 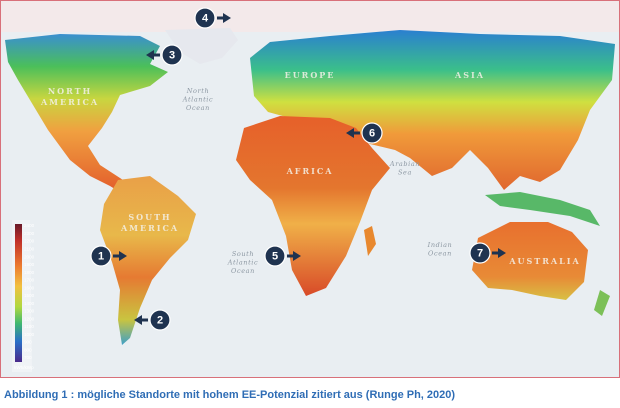 I want to click on location-marker: 1, so click(x=108, y=256).